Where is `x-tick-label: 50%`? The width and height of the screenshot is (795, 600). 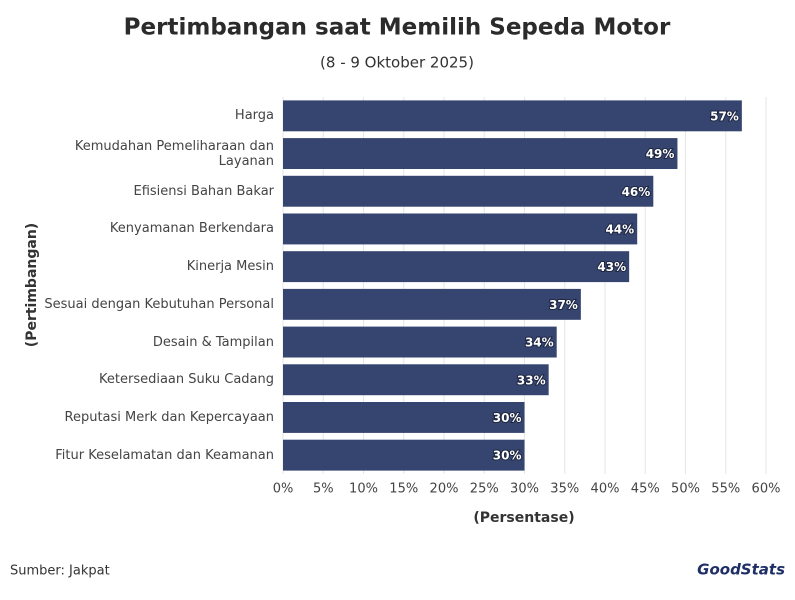
x-tick-label: 50% is located at coordinates (685, 489).